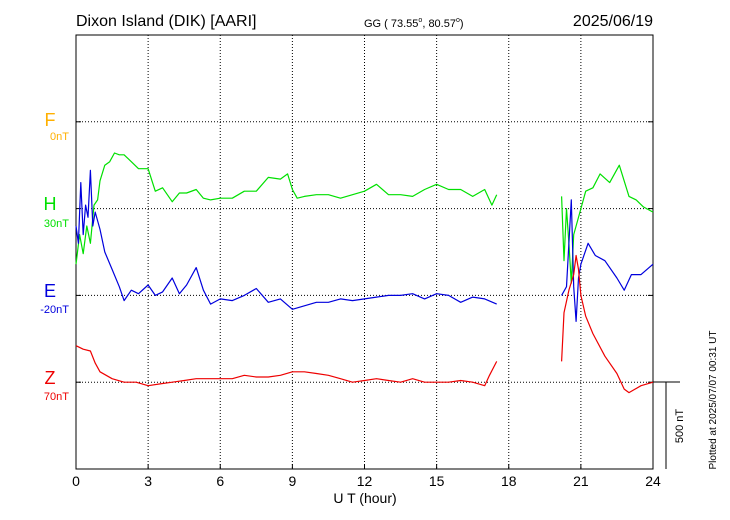 The height and width of the screenshot is (520, 730). Describe the element at coordinates (50, 120) in the screenshot. I see `panel-label-f: F` at that location.